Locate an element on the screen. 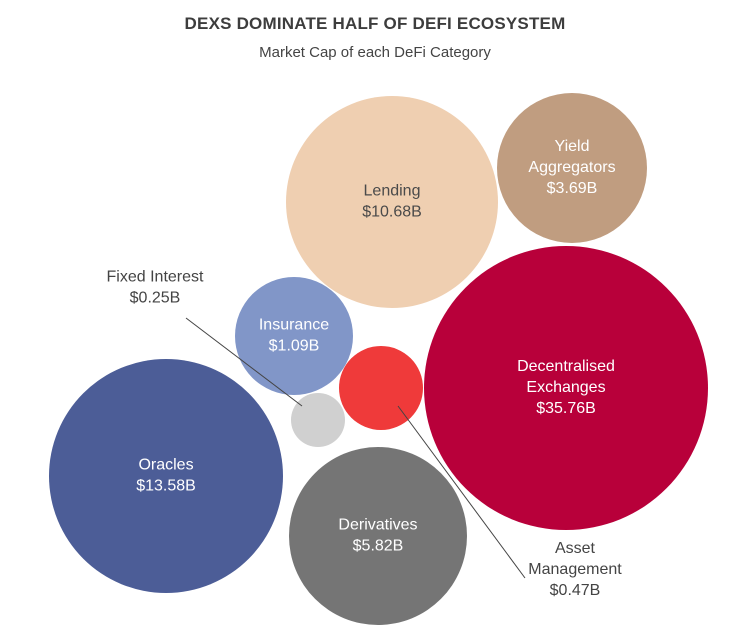  chart-title: DEXS DOMINATE HALF OF DEFI ECOSYSTEM is located at coordinates (375, 23).